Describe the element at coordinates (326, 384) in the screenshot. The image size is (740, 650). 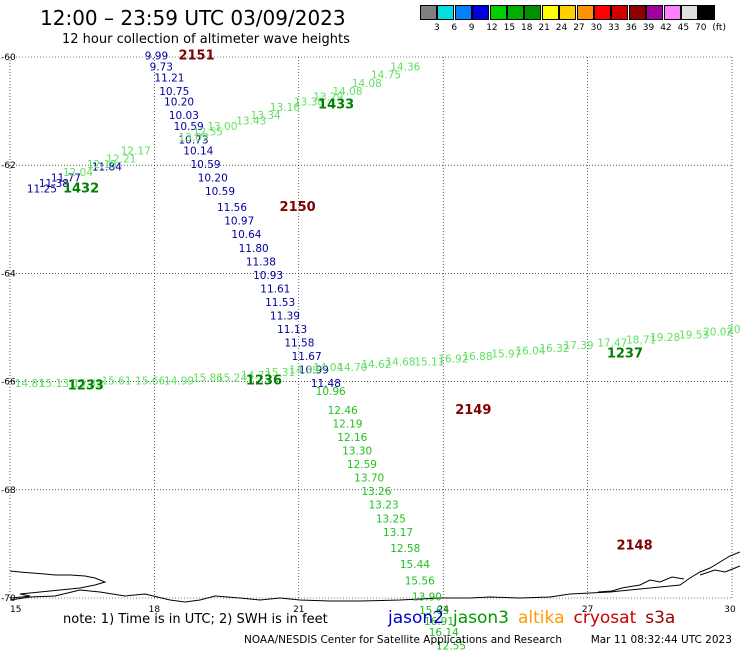
I see `swh-value-label: 11.48` at that location.